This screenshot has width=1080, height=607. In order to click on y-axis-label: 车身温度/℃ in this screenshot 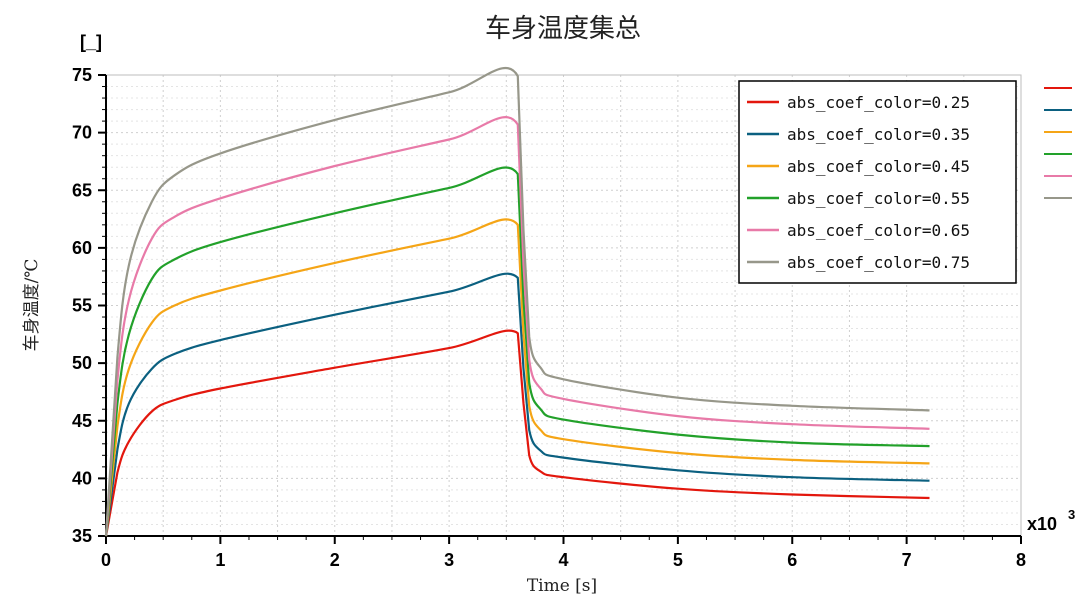, I will do `click(32, 305)`.